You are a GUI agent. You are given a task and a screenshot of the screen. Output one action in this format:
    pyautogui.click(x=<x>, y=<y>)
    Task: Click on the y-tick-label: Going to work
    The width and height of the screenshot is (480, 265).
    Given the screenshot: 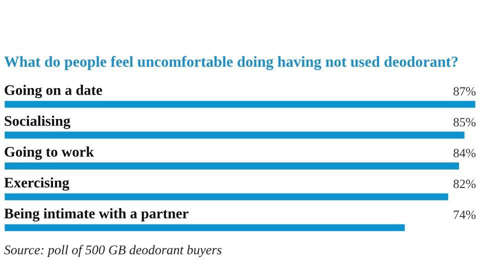 What is the action you would take?
    pyautogui.click(x=49, y=153)
    